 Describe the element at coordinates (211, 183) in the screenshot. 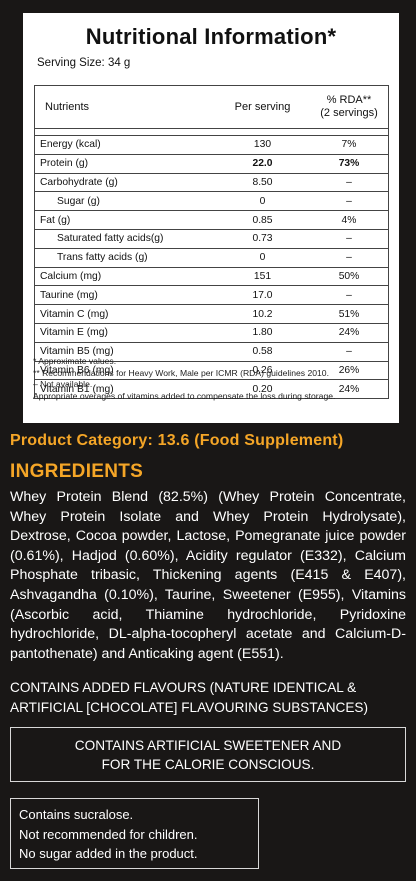

I see `table-row: Carbohydrate (g) 8.50 –` at that location.